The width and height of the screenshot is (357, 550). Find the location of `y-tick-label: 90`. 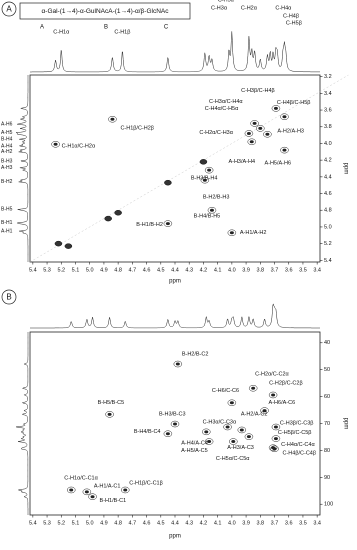

y-tick-label: 90 is located at coordinates (327, 478).